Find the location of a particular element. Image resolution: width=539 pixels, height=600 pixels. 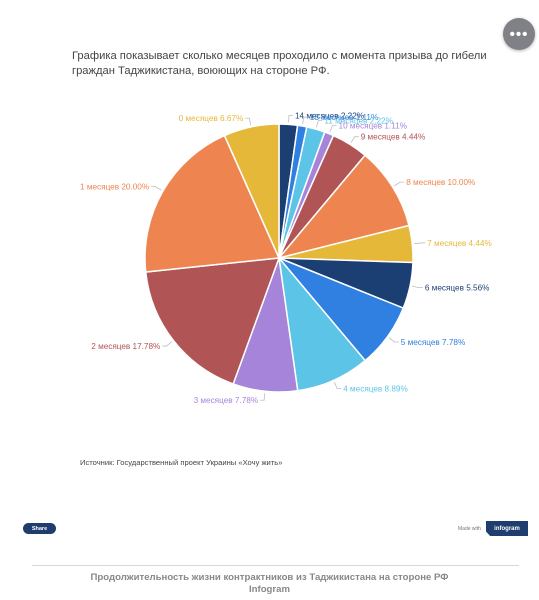

pie-label-9: 4 месяцев 8.89% is located at coordinates (375, 389).